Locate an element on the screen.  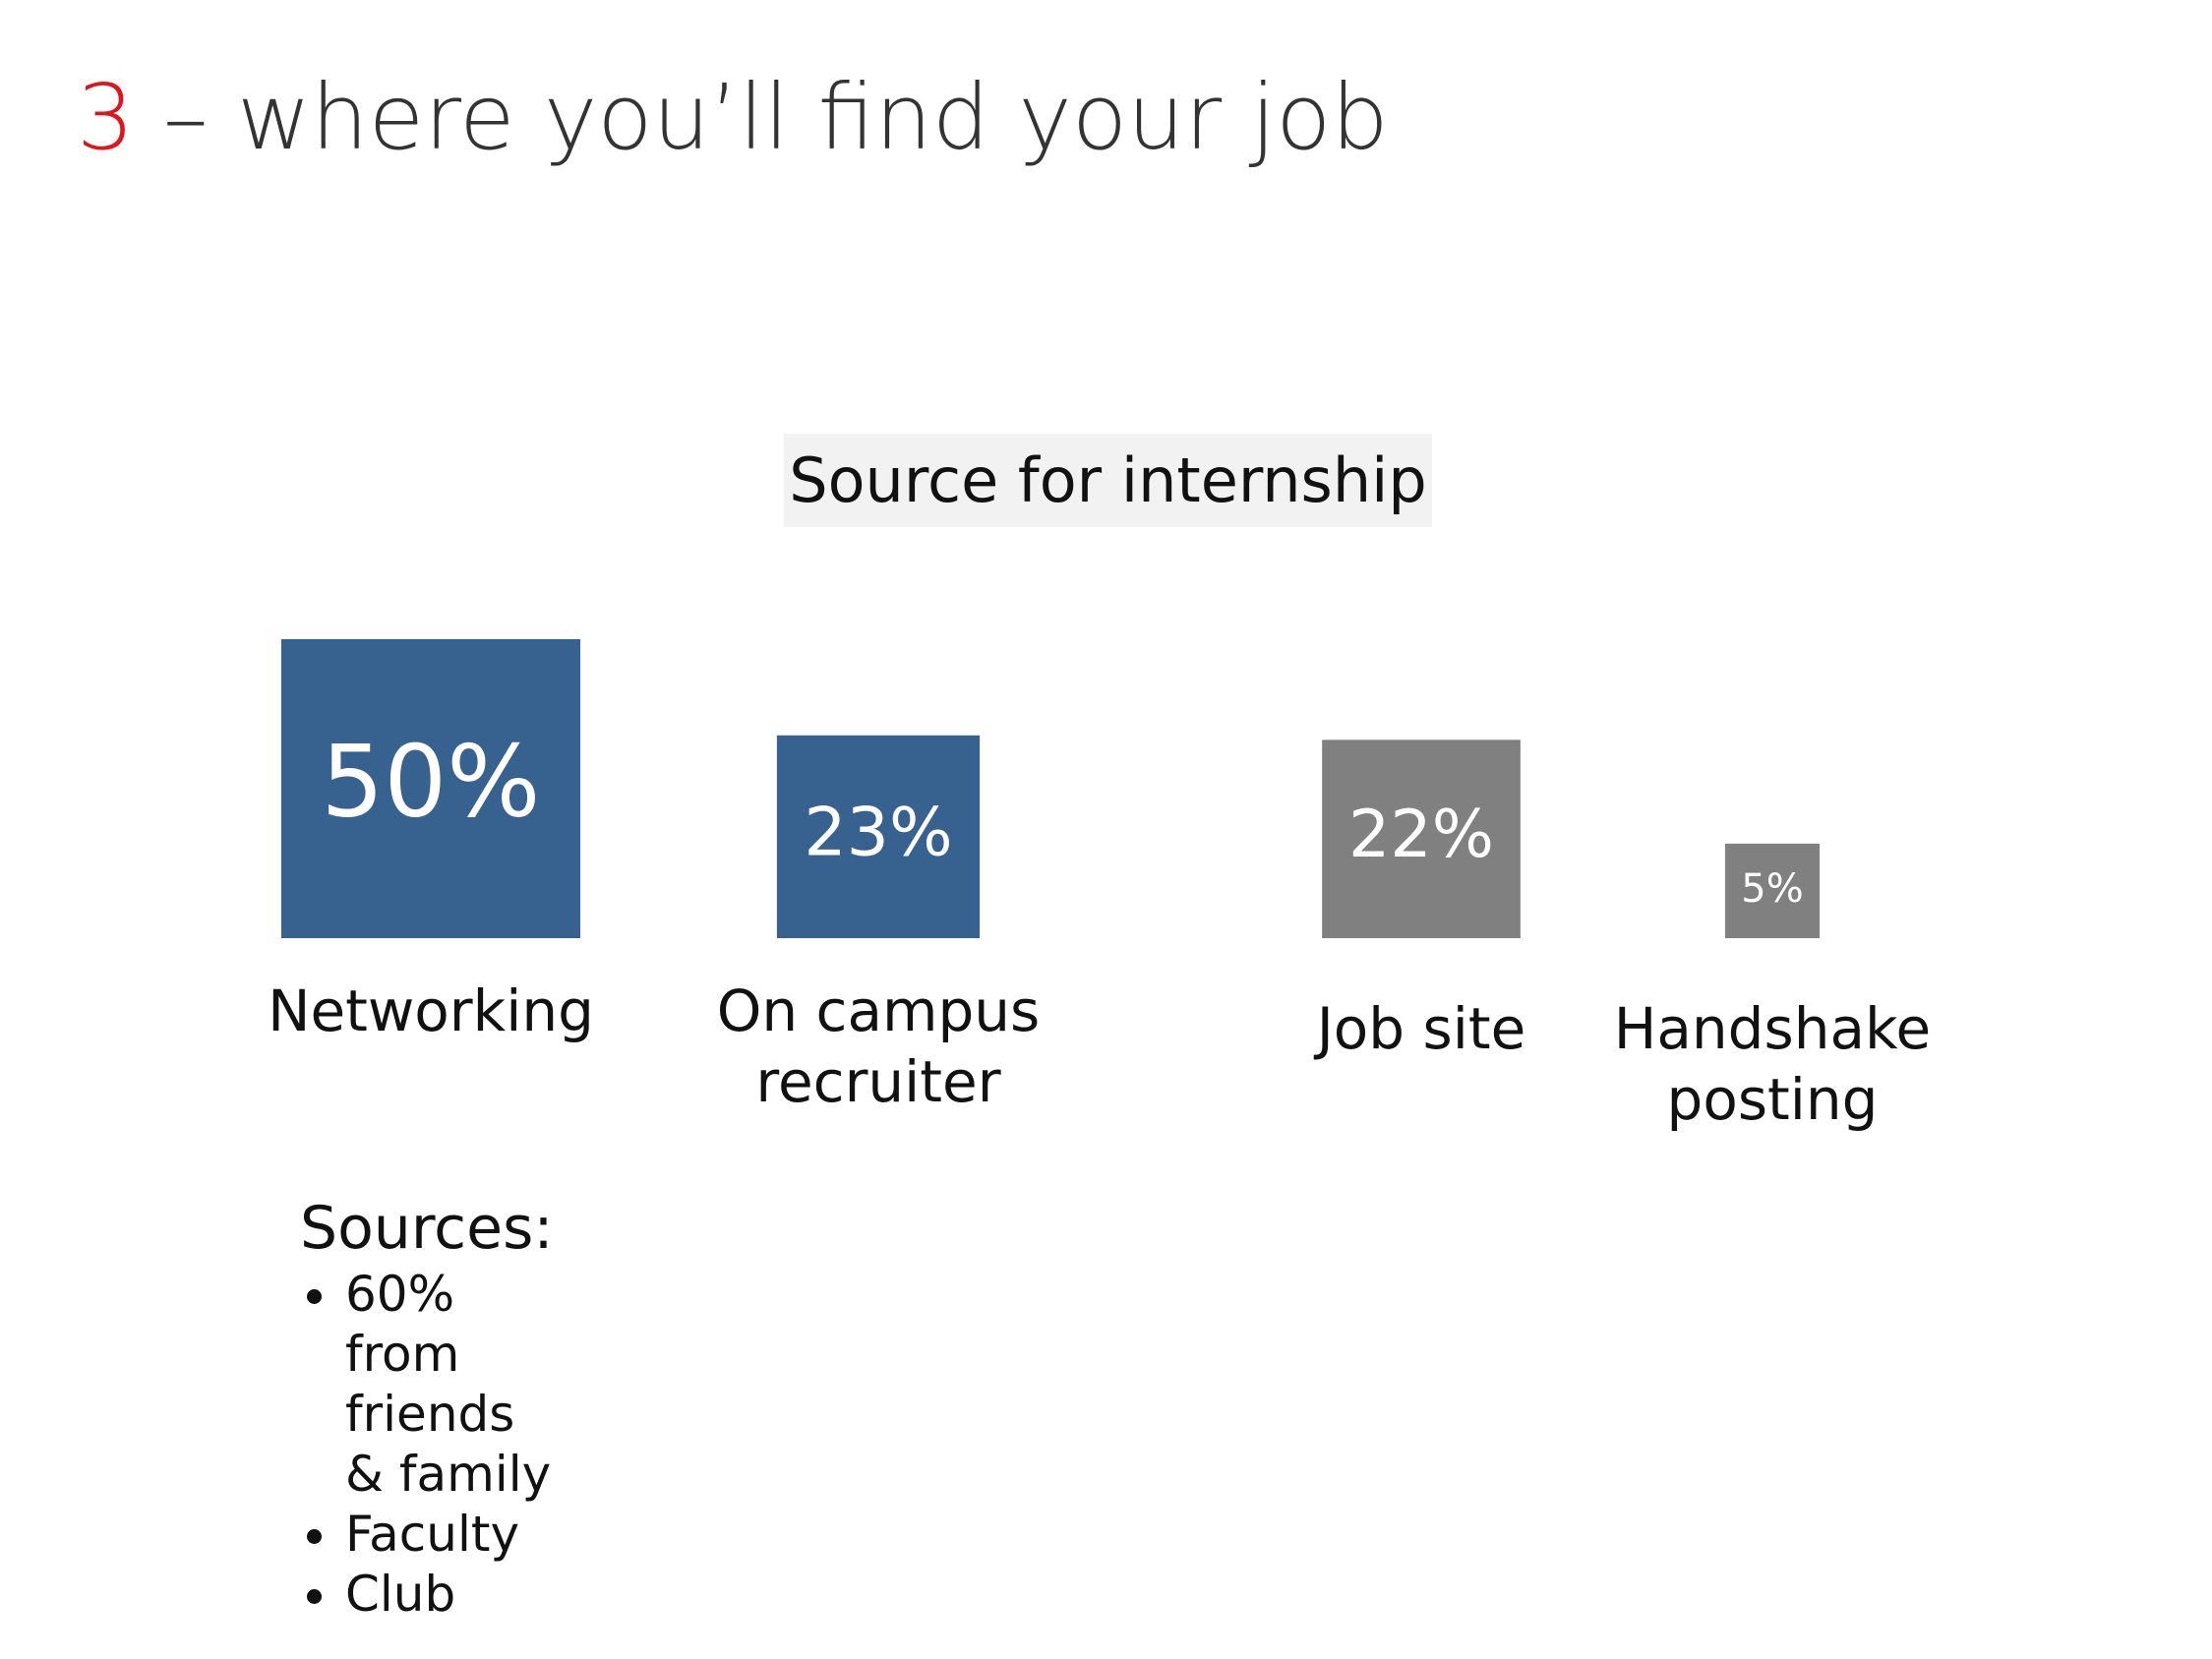
value-label: 22% is located at coordinates (1421, 834).